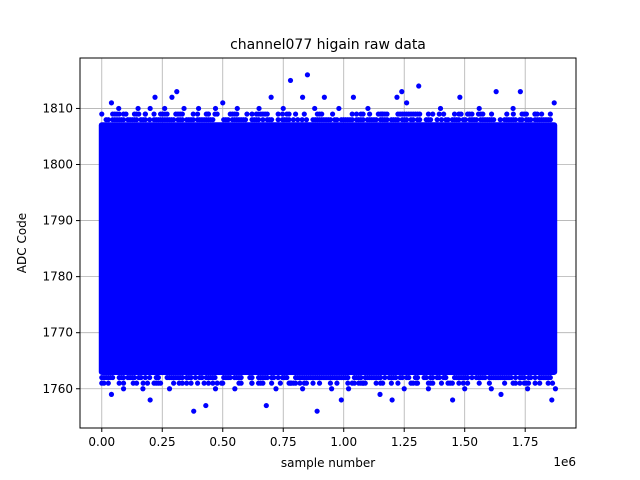  Describe the element at coordinates (464, 442) in the screenshot. I see `x-tick-label: 1.50` at that location.